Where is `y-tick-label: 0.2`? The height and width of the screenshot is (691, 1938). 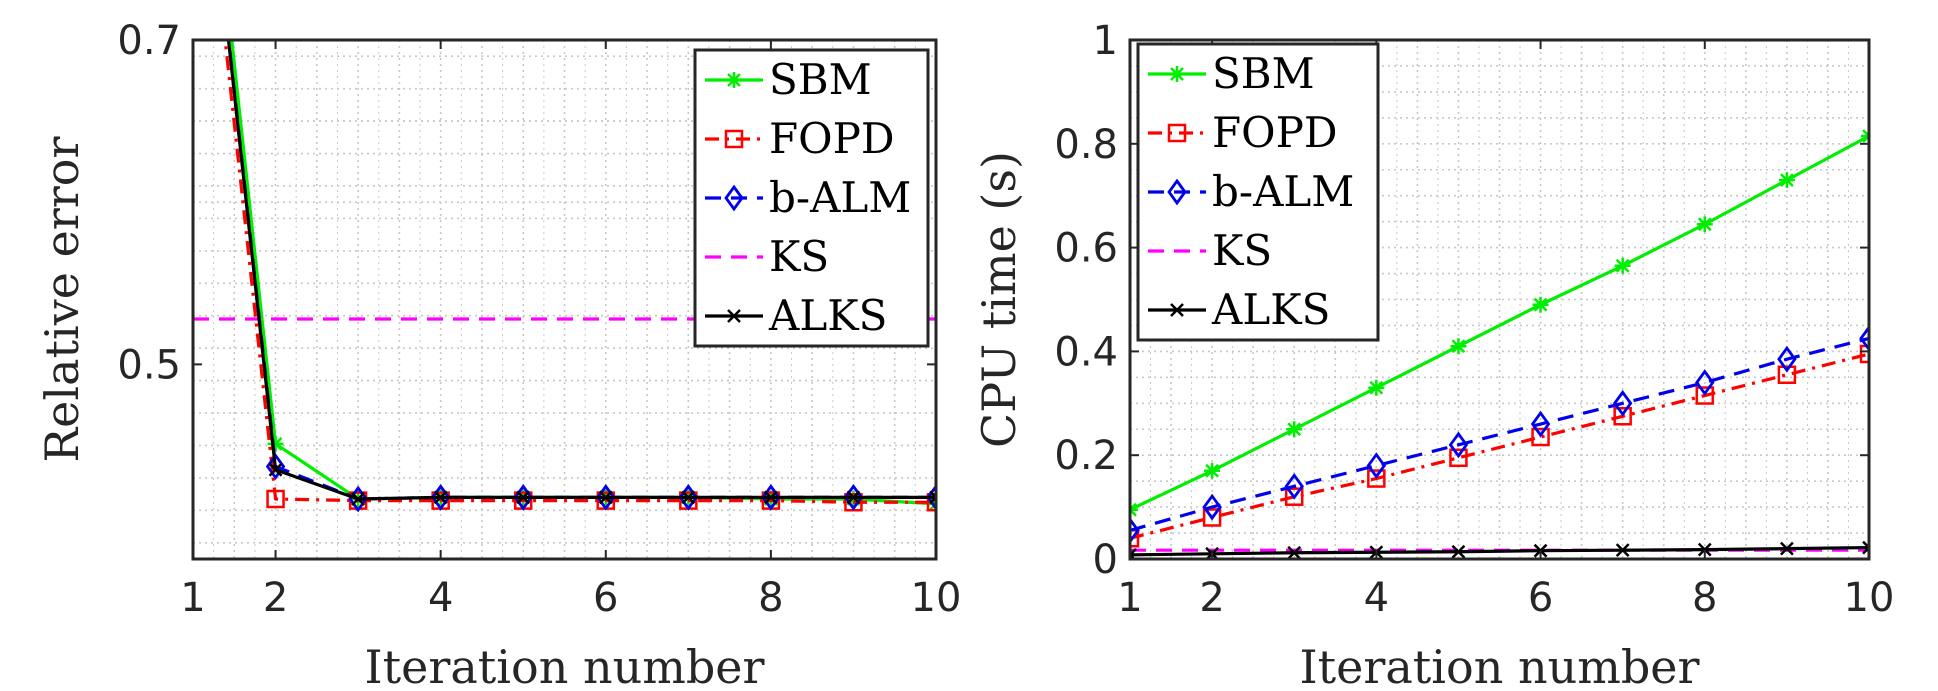 y-tick-label: 0.2 is located at coordinates (1086, 456).